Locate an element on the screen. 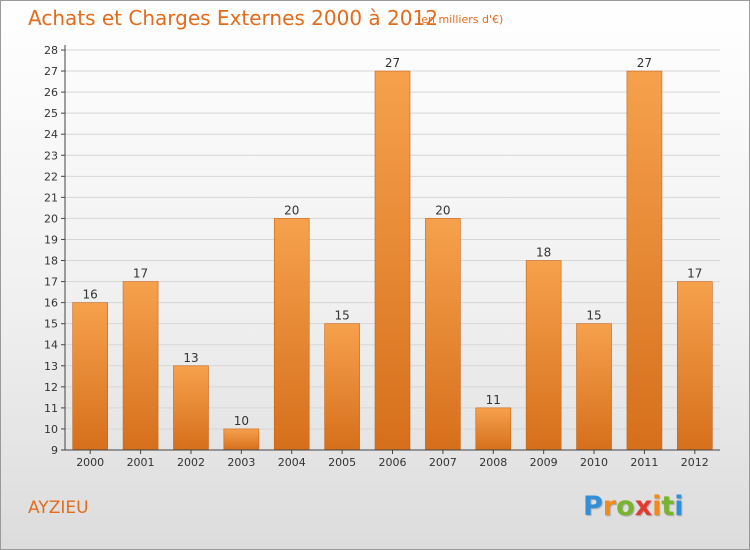 This screenshot has height=550, width=750. x-tick-label: 2001 is located at coordinates (141, 462).